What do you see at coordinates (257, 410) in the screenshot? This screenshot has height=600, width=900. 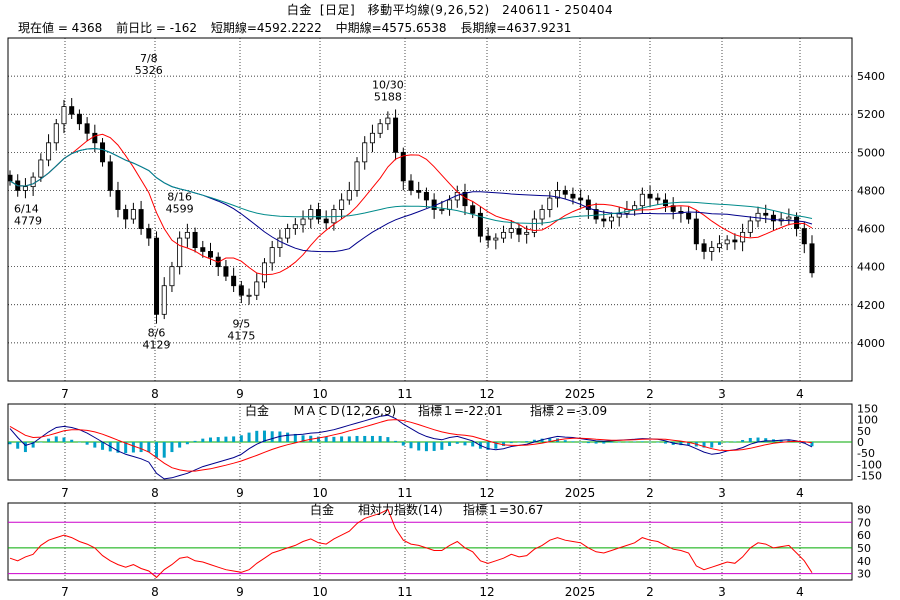 I see `macd-symbol-label: 白金` at bounding box center [257, 410].